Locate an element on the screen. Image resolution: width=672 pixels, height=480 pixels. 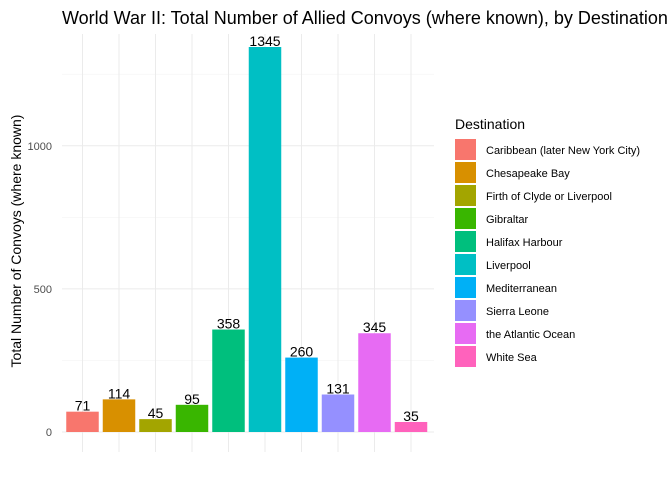
legend-label-6: Mediterranean is located at coordinates (521, 289).